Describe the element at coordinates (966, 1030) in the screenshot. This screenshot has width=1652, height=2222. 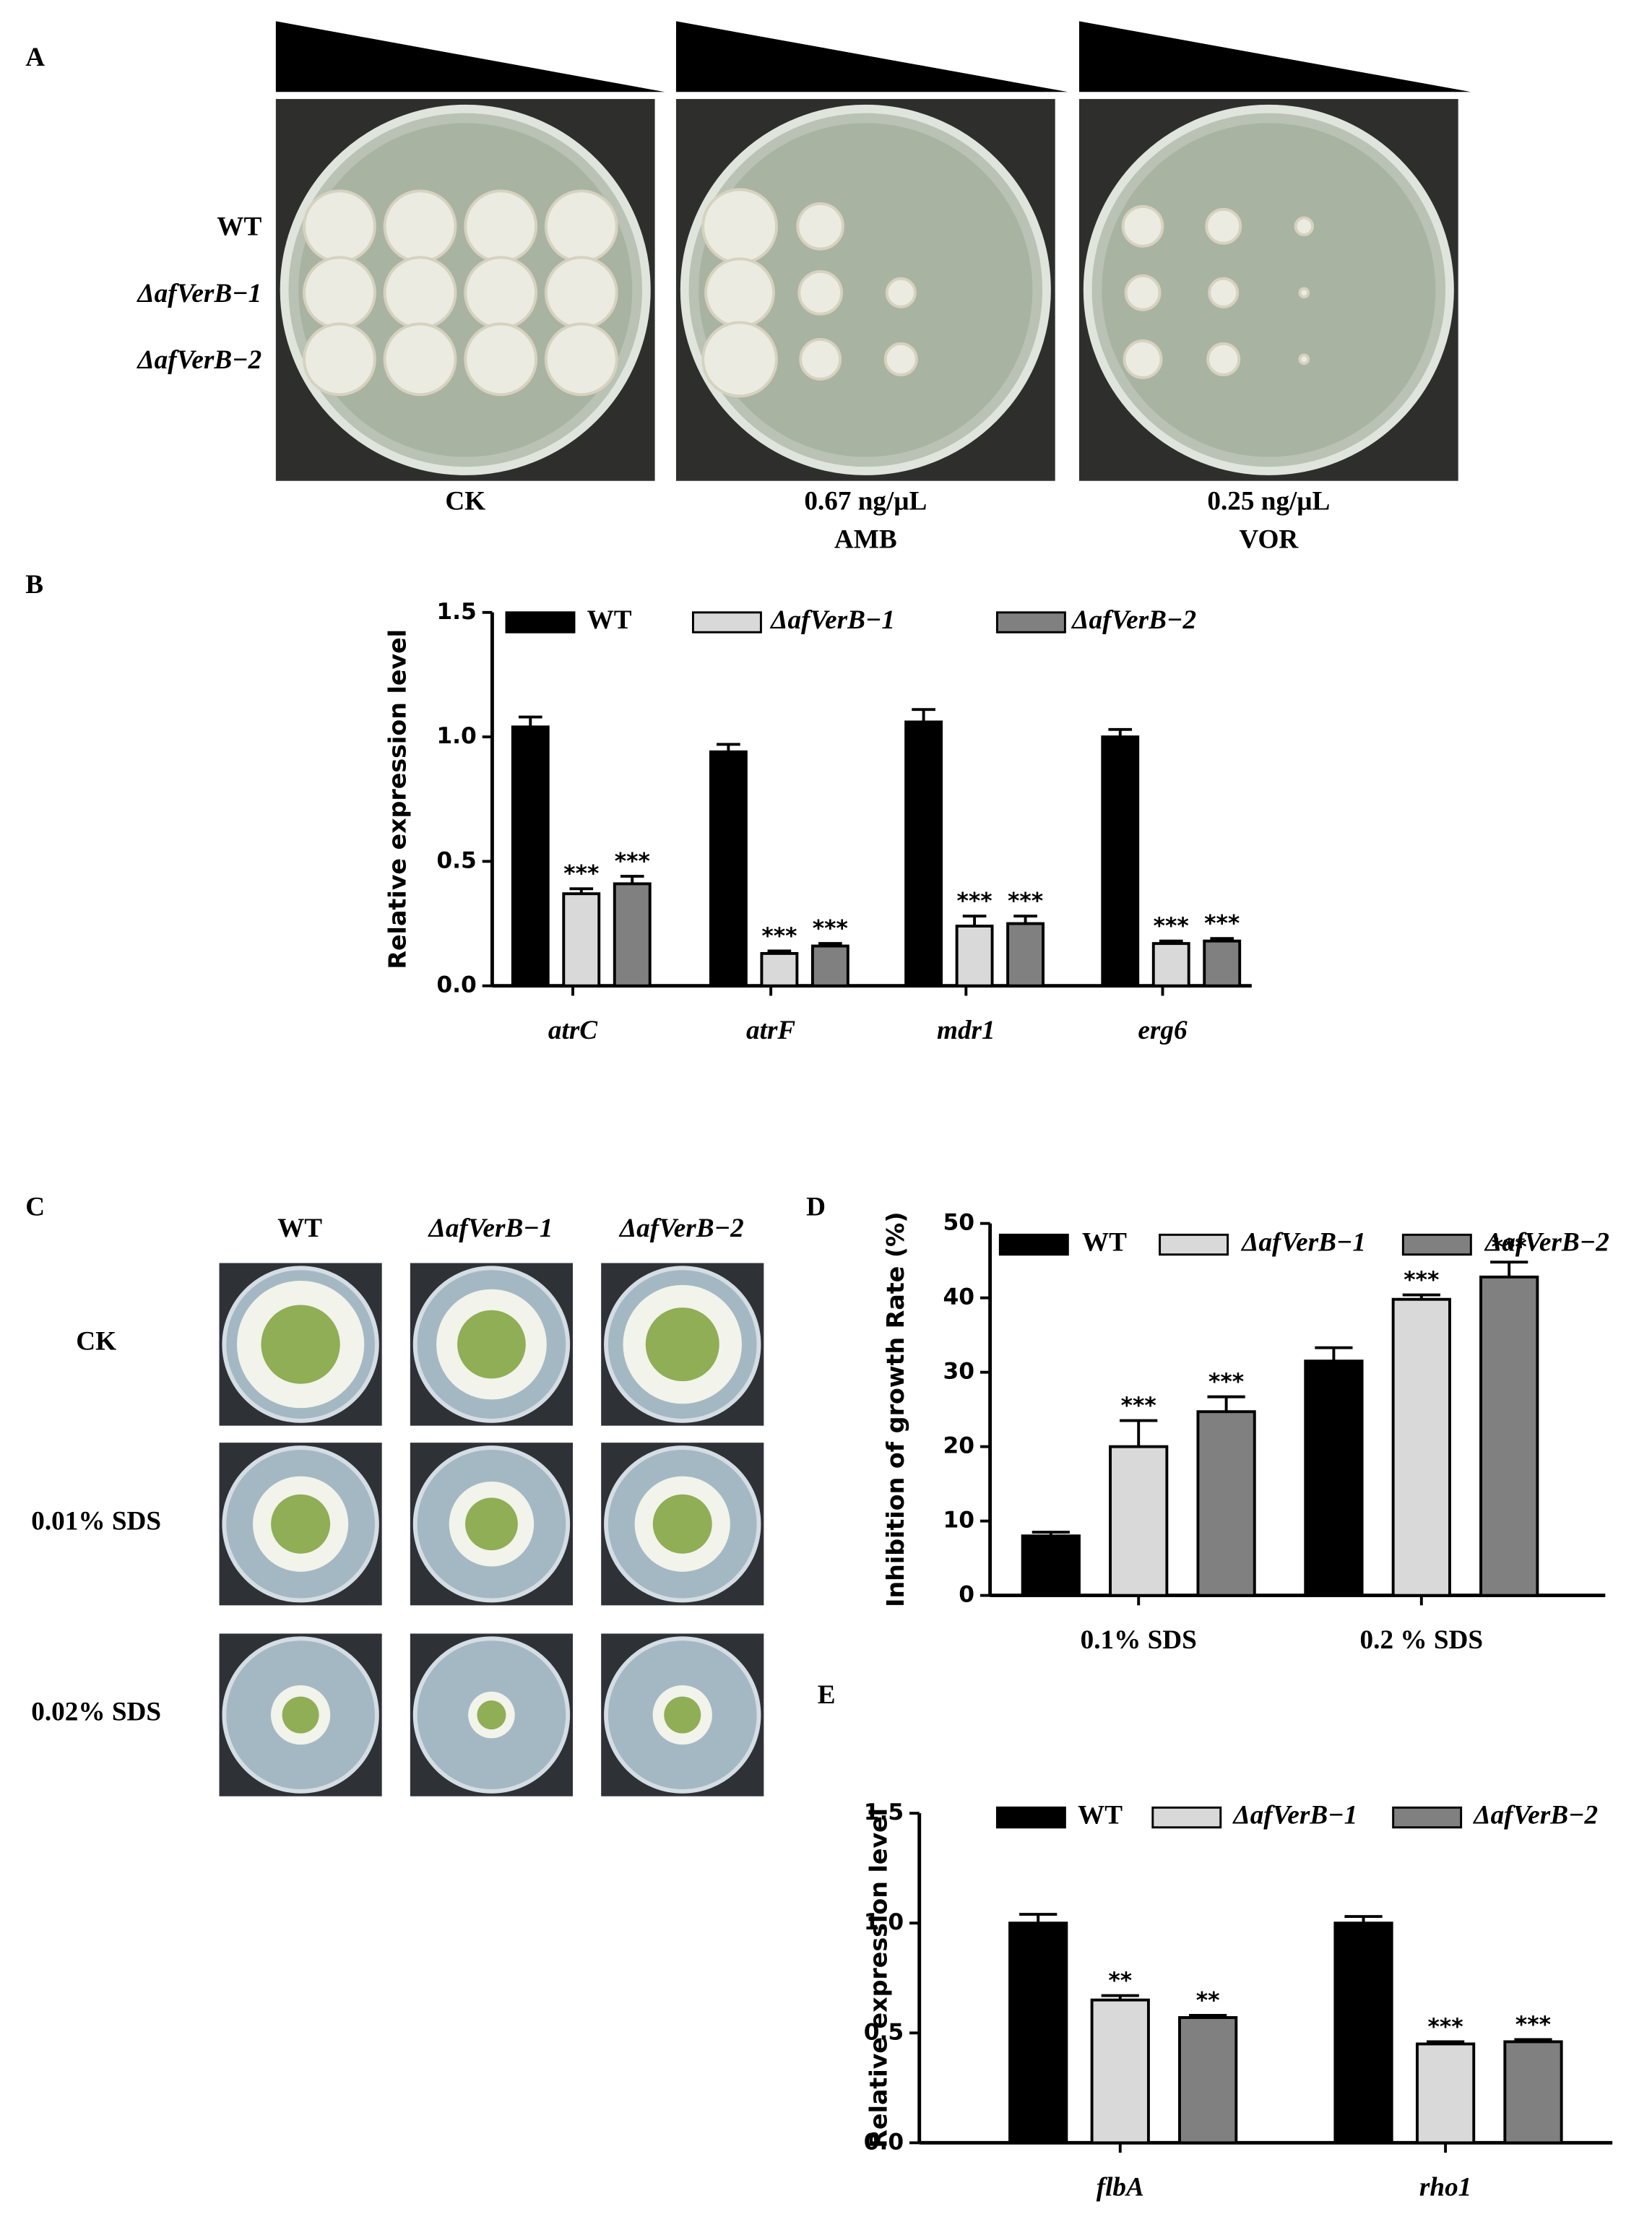
I see `x-tick-label: mdr1` at that location.